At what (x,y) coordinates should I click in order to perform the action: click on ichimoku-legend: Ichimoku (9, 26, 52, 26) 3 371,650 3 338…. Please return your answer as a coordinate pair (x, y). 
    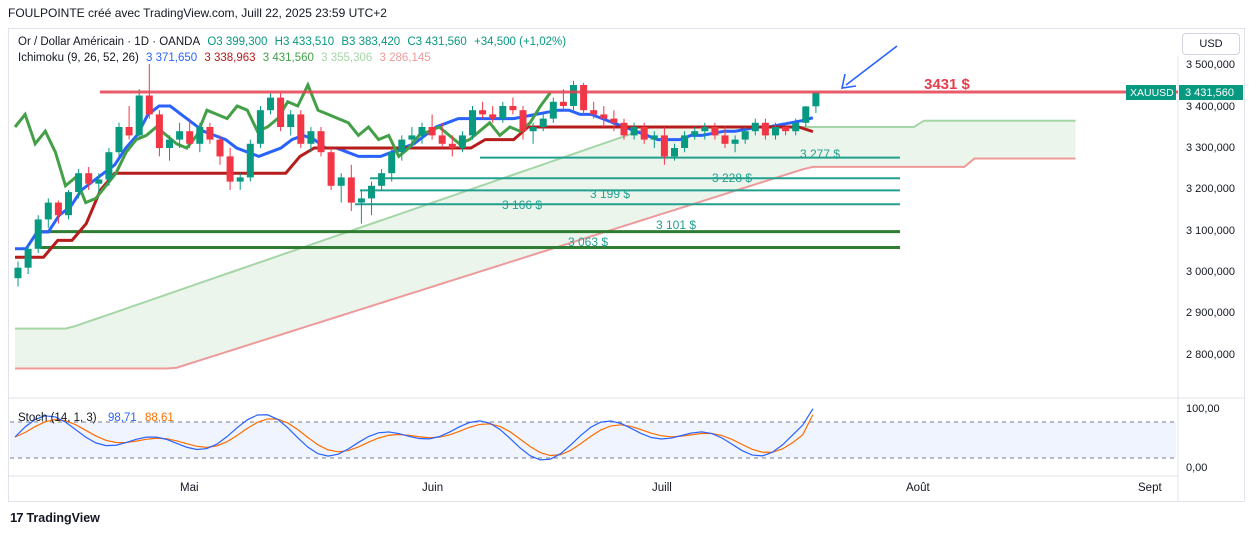
    Looking at the image, I should click on (226, 58).